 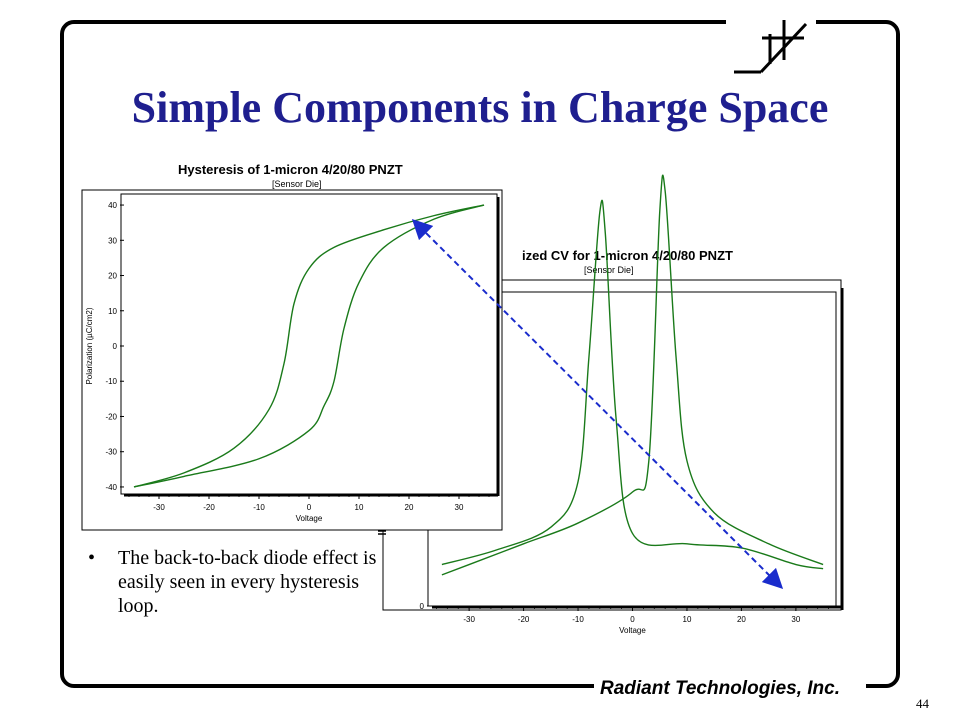 I want to click on slide-title: Simple Components in Charge Space, so click(x=480, y=107).